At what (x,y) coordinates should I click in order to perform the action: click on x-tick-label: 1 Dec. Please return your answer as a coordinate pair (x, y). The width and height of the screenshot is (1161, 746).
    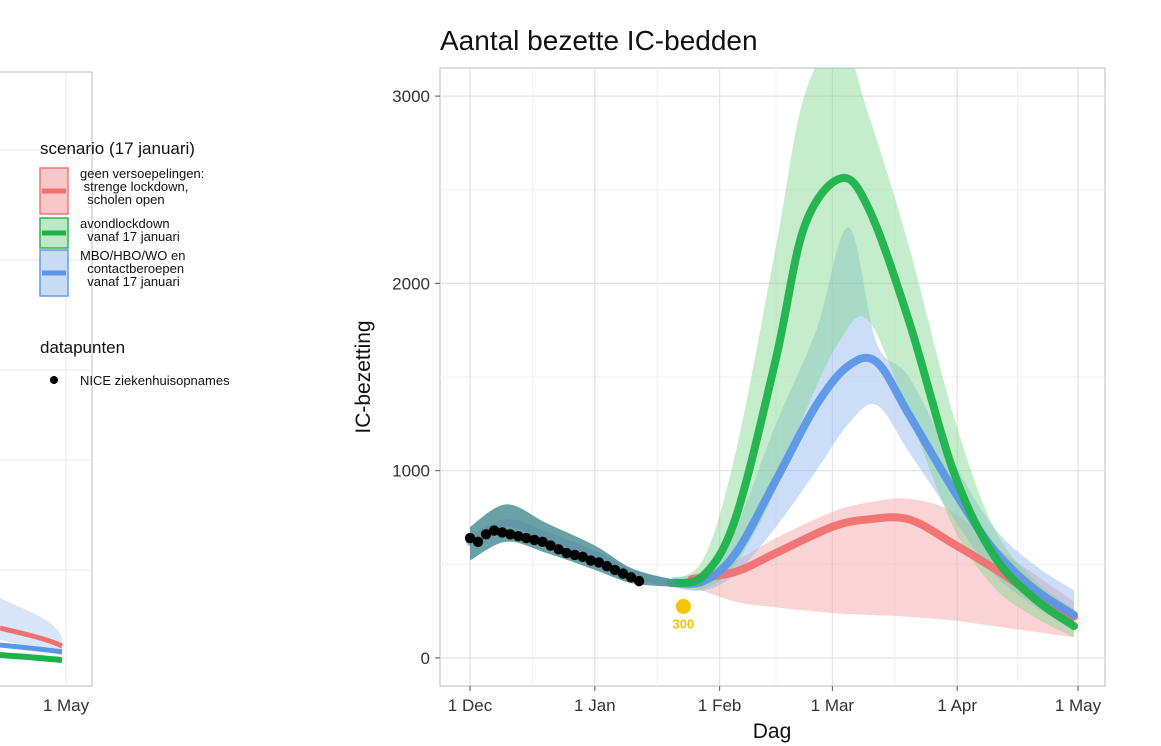
    Looking at the image, I should click on (470, 705).